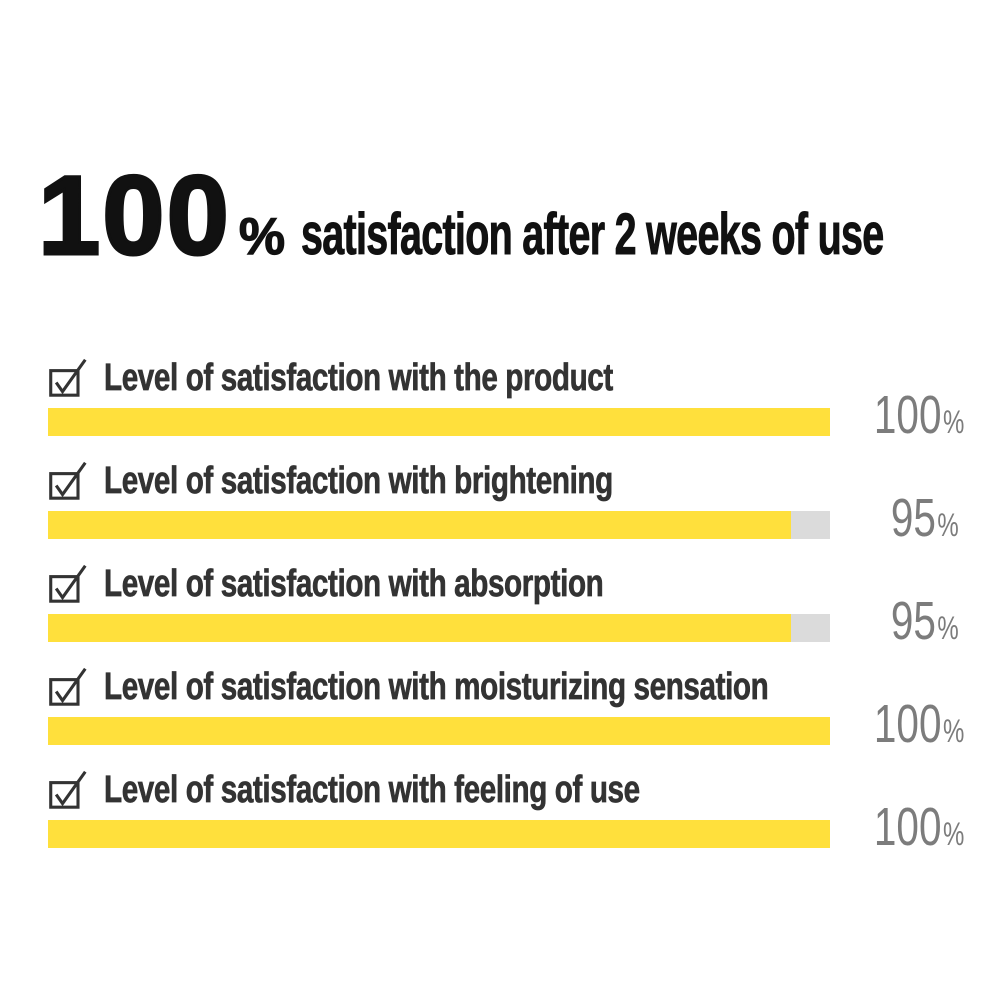  Describe the element at coordinates (359, 481) in the screenshot. I see `metric-label: Level of satisfaction with brightening` at that location.